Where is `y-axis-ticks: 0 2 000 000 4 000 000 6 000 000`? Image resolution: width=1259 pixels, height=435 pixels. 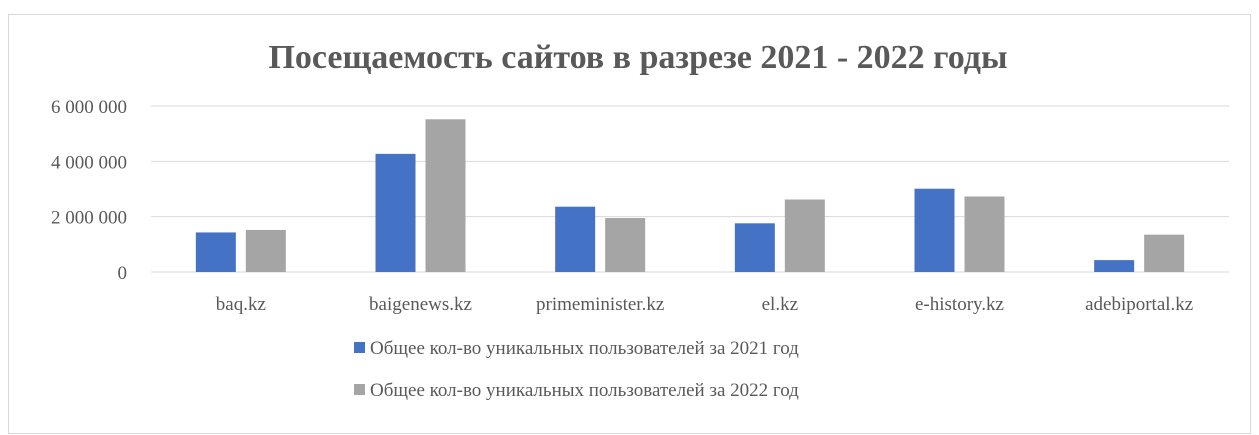
y-axis-ticks: 0 2 000 000 4 000 000 6 000 000 is located at coordinates (89, 190).